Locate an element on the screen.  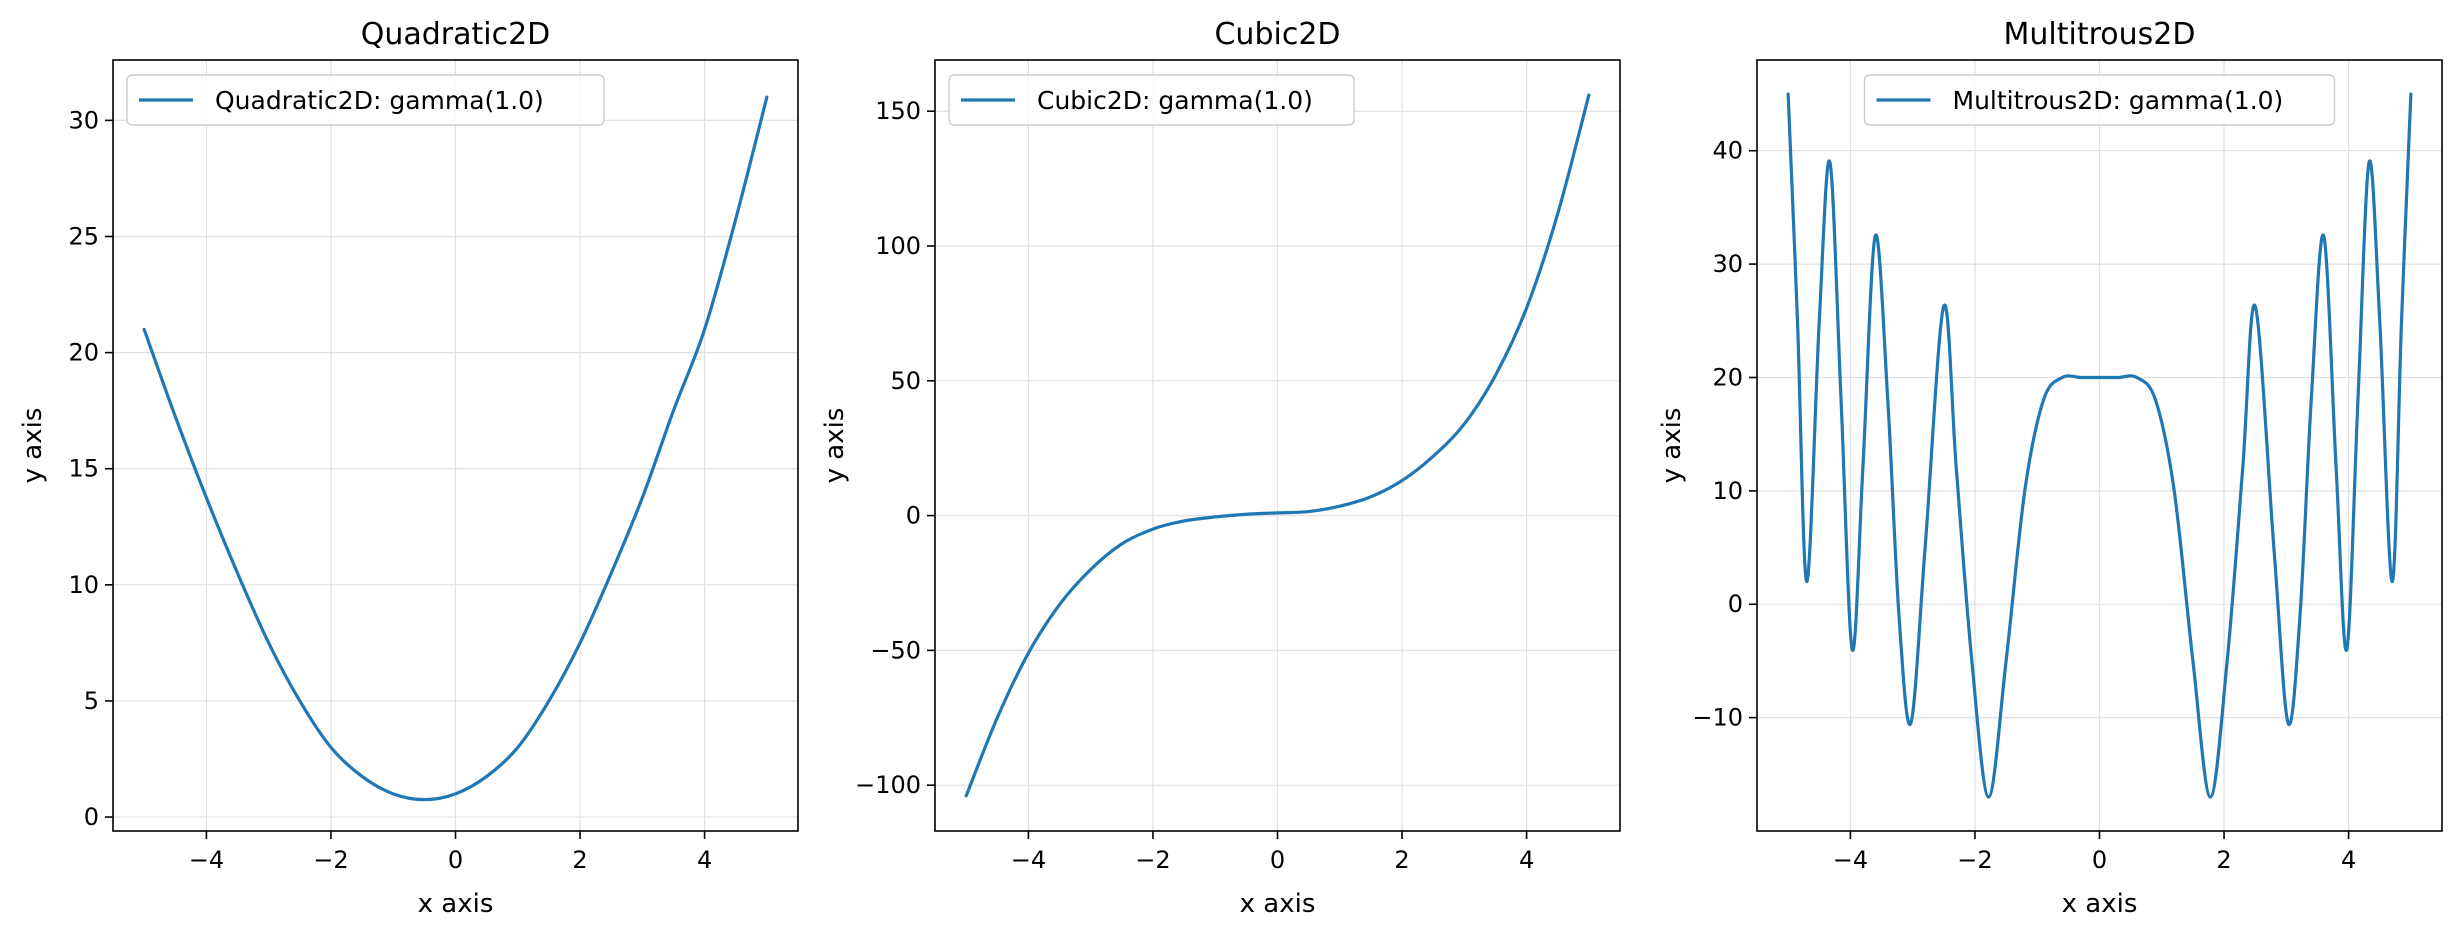
legend-label: Quadratic2D: gamma(1.0) is located at coordinates (379, 100).